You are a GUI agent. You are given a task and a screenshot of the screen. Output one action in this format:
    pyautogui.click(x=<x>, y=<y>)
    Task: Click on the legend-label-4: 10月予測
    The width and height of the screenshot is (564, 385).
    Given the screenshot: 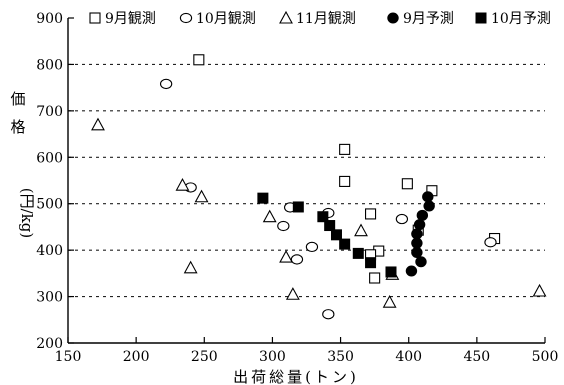 What is the action you would take?
    pyautogui.click(x=521, y=19)
    